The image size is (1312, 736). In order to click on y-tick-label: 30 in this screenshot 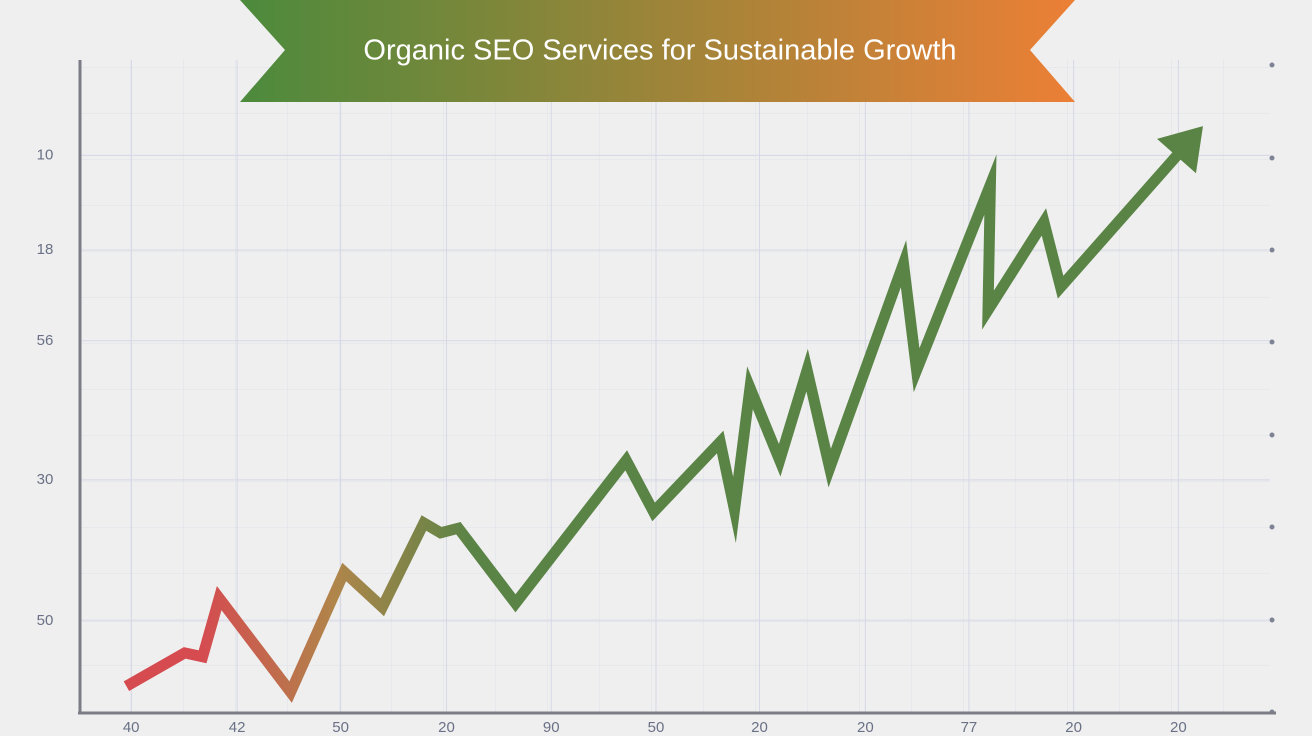, I will do `click(45, 479)`.